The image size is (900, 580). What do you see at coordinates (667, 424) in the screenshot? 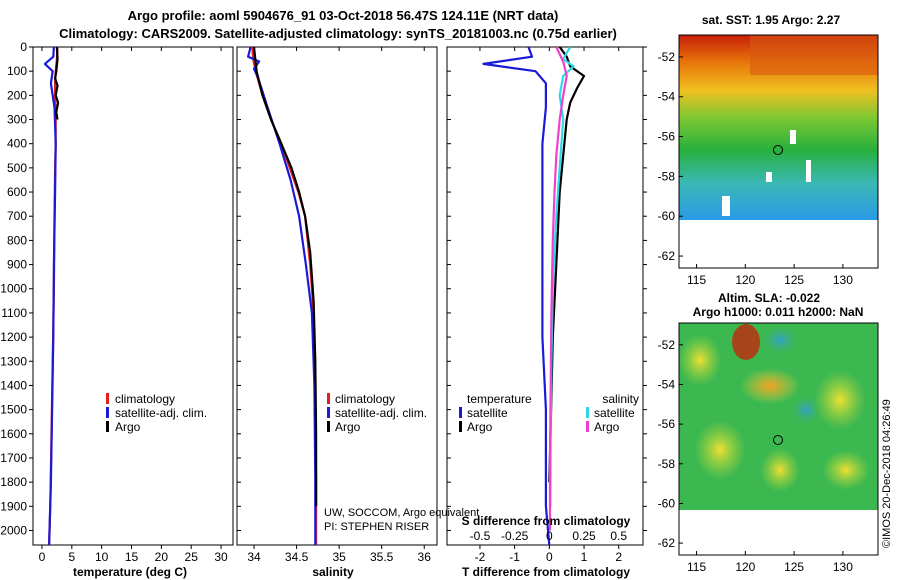
I see `map-y-tick-label: -56` at bounding box center [667, 424].